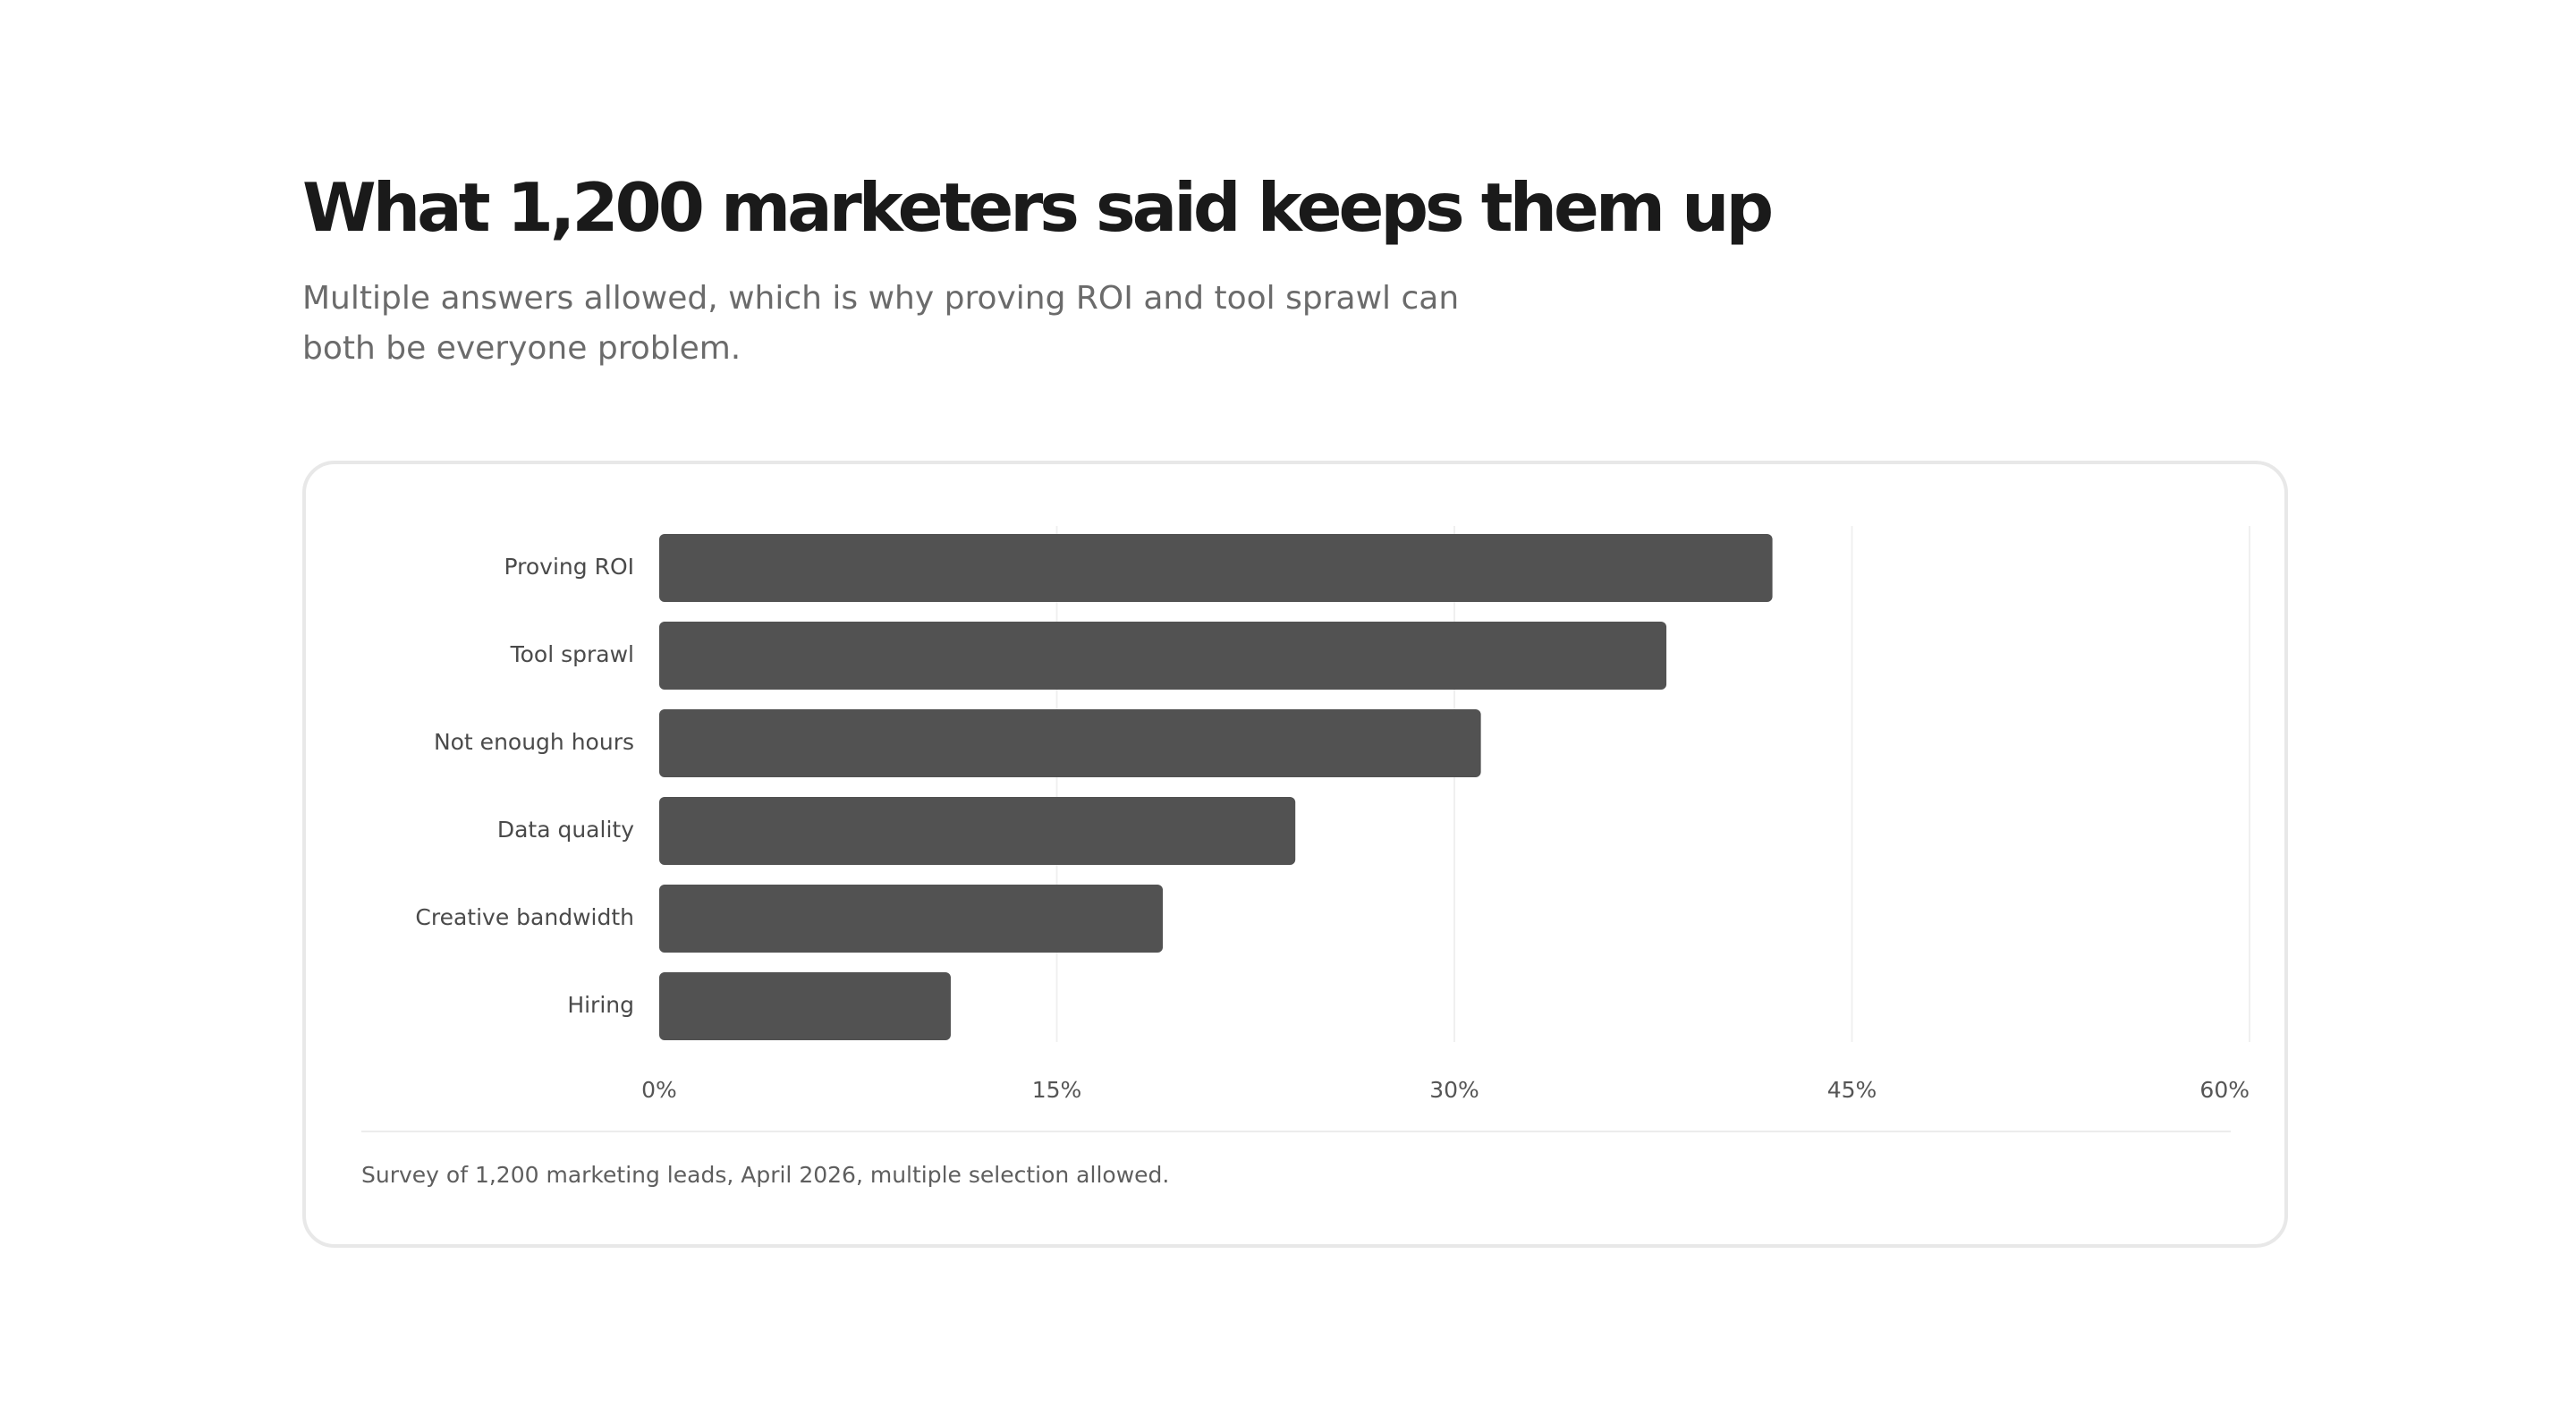 The height and width of the screenshot is (1415, 2576). Describe the element at coordinates (600, 1005) in the screenshot. I see `category-label-5: Hiring` at that location.